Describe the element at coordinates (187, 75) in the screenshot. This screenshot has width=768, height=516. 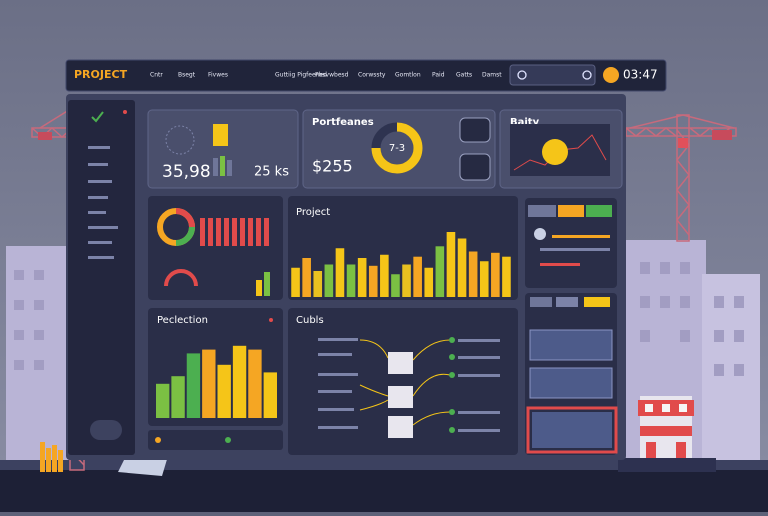
I see `nav-item: Bsegt` at that location.